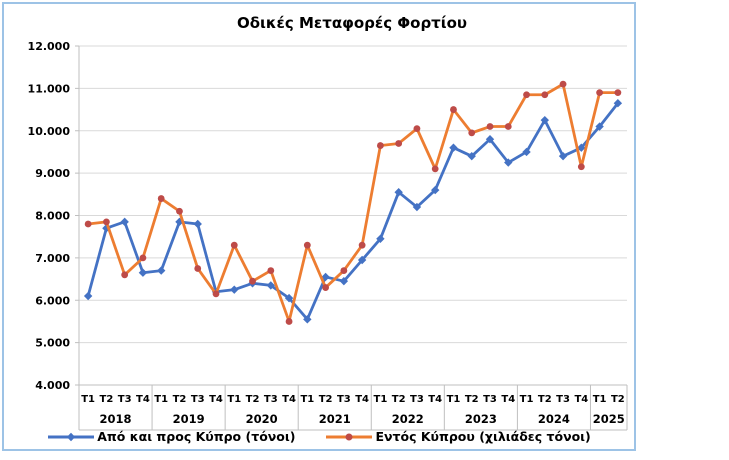  Describe the element at coordinates (77, 215) in the screenshot. I see `y-axis-ticks` at that location.